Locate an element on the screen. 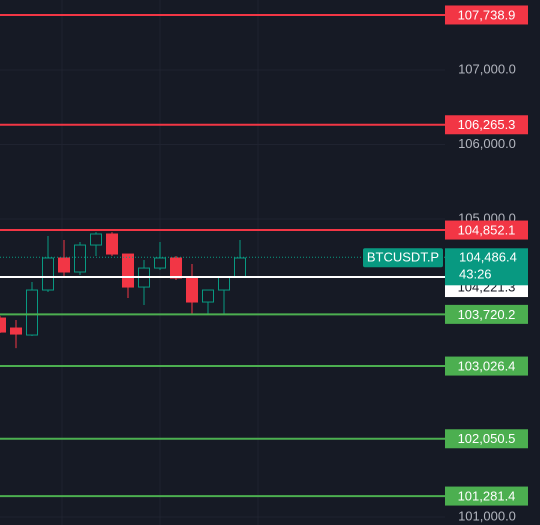 This screenshot has height=525, width=540. symbol-label: BTCUSDT.P is located at coordinates (403, 257).